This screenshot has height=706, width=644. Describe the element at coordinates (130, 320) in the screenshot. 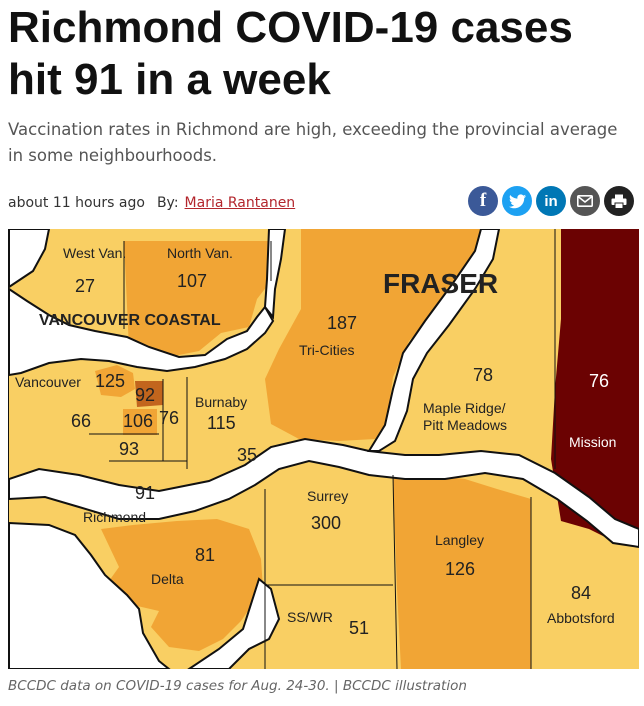

I see `region-label-vancouver-coastal: VANCOUVER COASTAL` at that location.